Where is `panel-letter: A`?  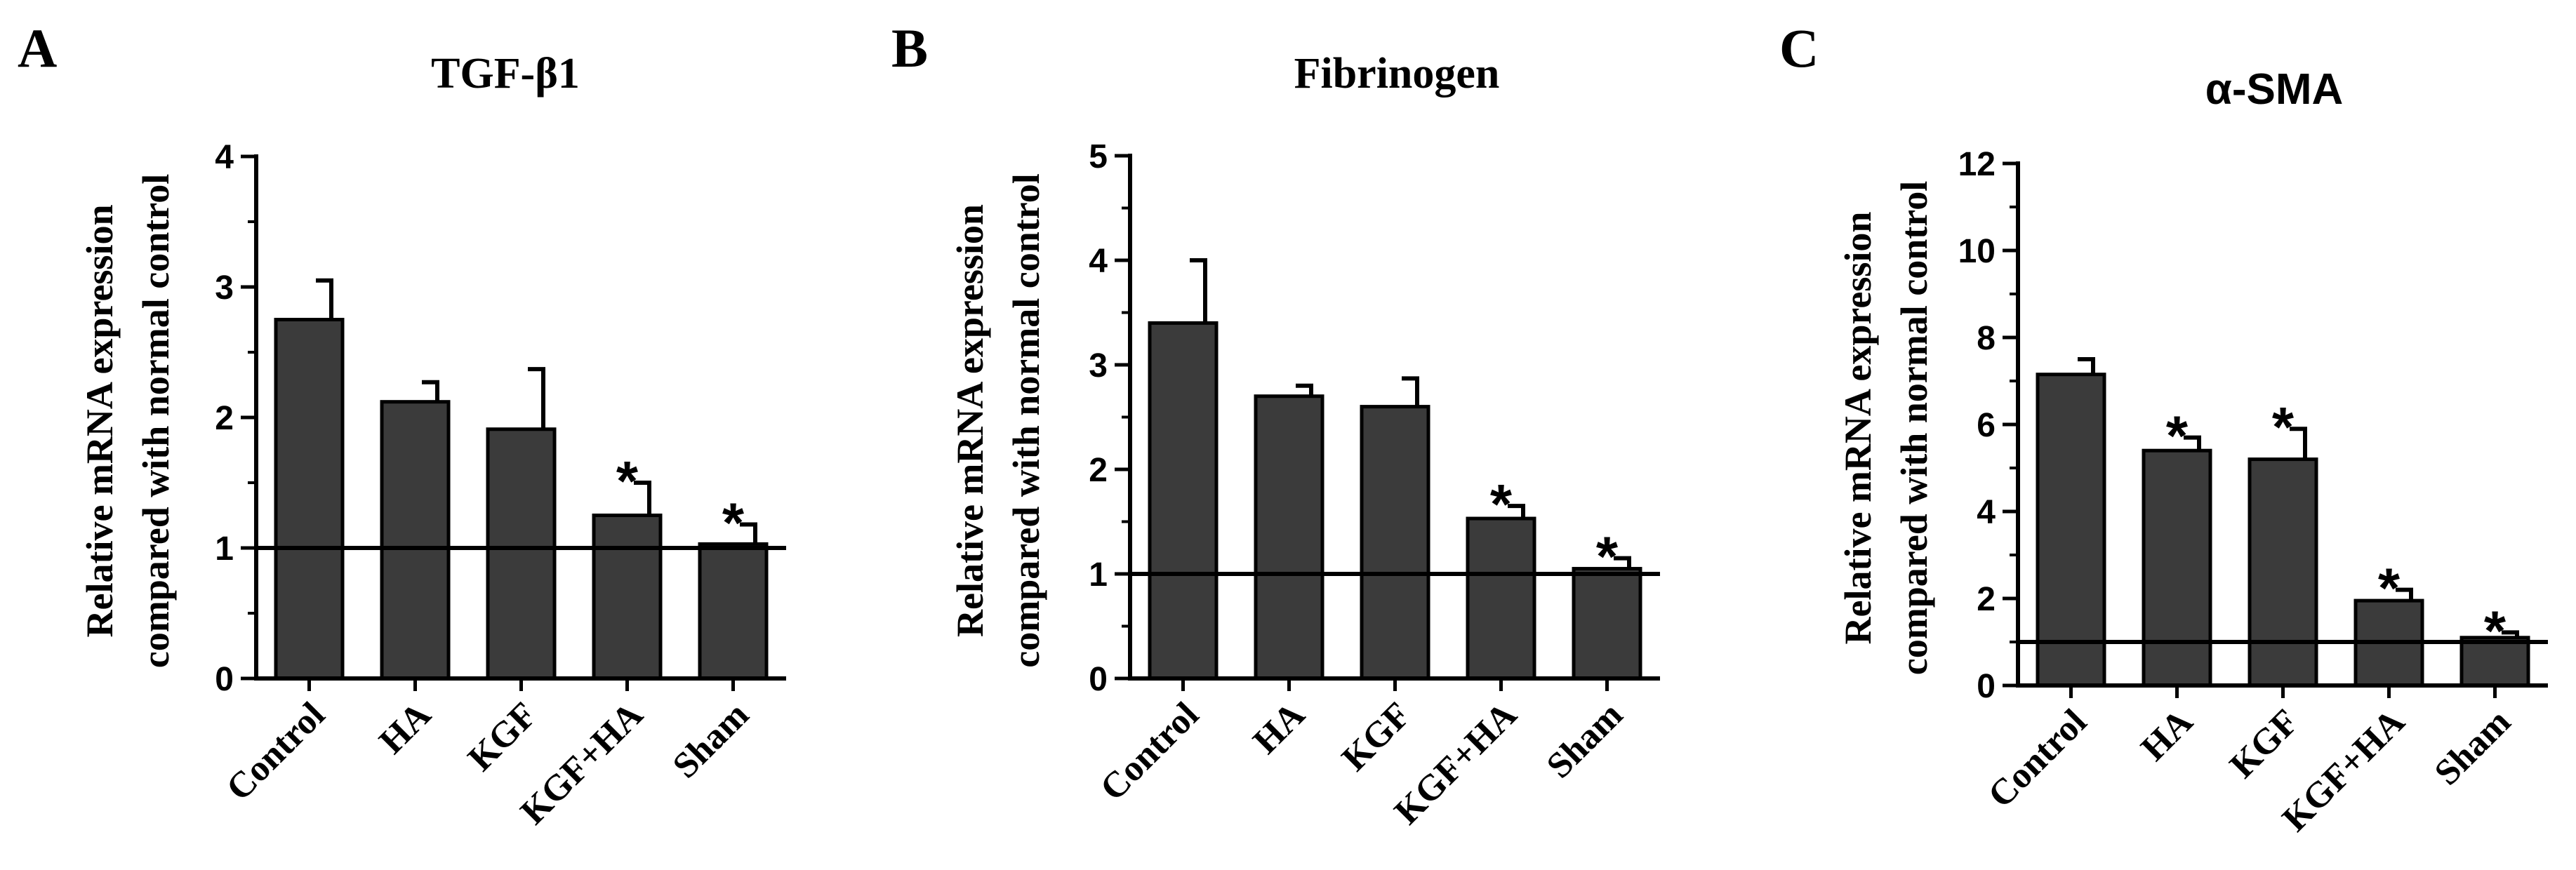 panel-letter: A is located at coordinates (38, 49).